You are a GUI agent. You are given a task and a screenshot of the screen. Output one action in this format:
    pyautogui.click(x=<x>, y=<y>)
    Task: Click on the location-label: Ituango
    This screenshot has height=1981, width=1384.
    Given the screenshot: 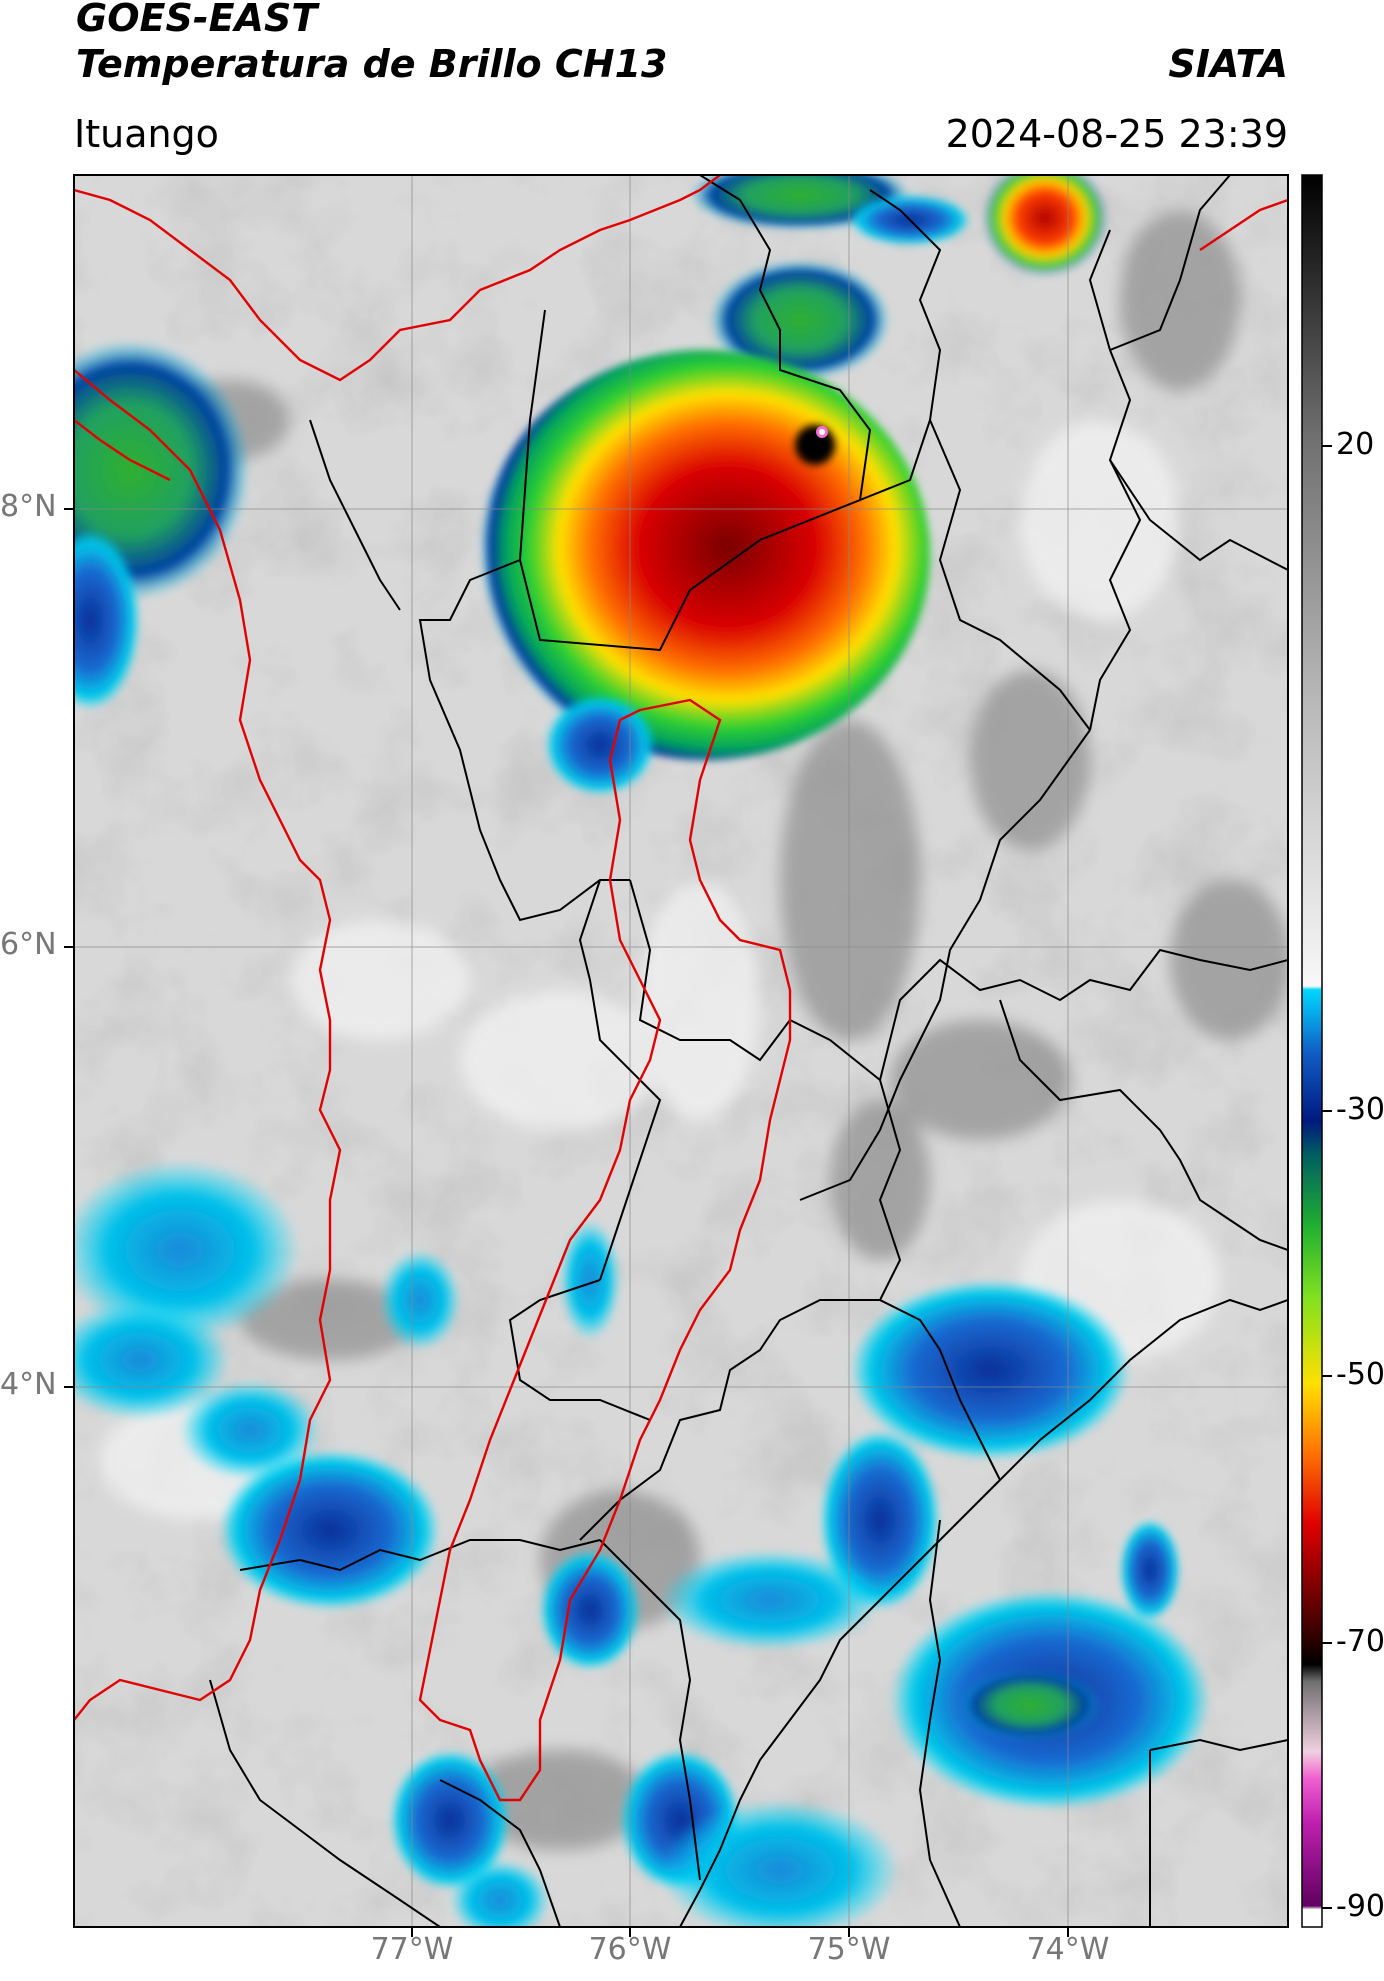 What is the action you would take?
    pyautogui.click(x=146, y=134)
    